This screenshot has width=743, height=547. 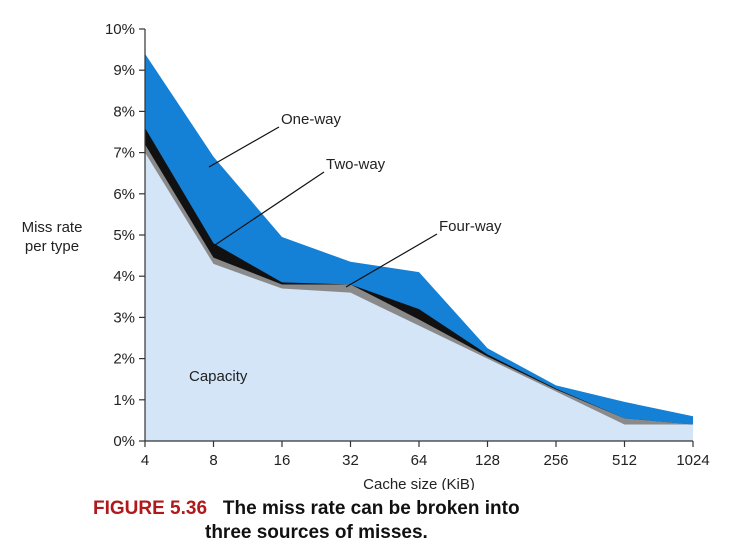 I want to click on y-tick-label: 7%, so click(x=124, y=153).